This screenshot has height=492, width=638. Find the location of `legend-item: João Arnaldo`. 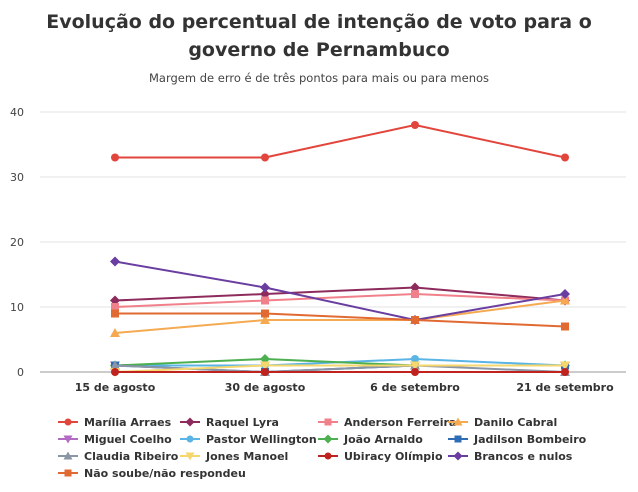

legend-item: João Arnaldo is located at coordinates (370, 439).